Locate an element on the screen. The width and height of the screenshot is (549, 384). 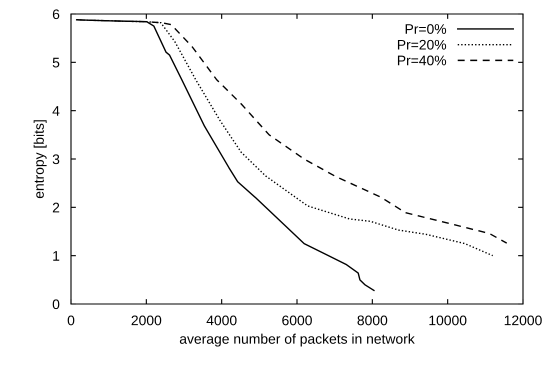
x-tick-label: 12000 is located at coordinates (523, 320).